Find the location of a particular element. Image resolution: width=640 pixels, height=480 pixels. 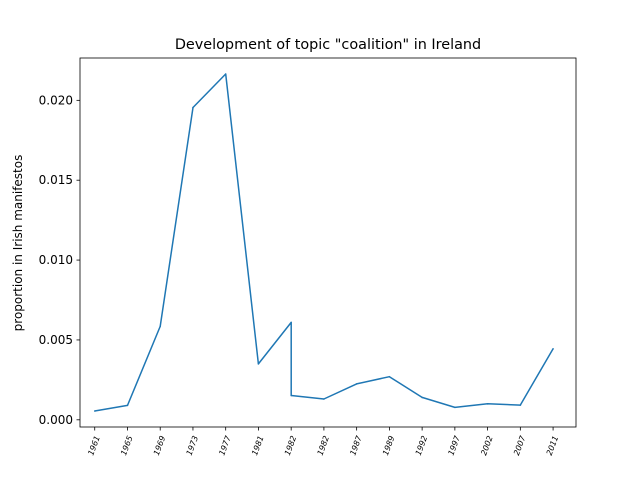

x-tick-label: 1961 is located at coordinates (93, 446).